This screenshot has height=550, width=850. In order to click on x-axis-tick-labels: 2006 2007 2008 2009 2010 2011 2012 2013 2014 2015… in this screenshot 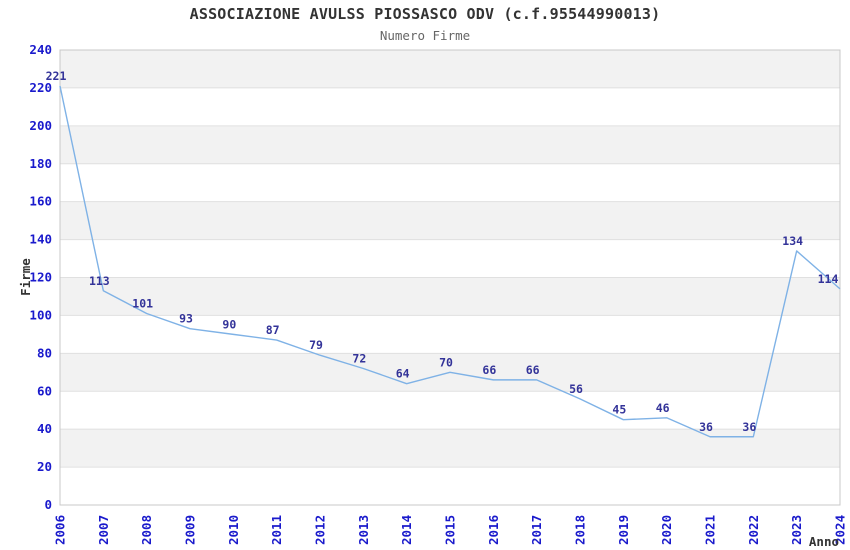, I will do `click(450, 530)`.